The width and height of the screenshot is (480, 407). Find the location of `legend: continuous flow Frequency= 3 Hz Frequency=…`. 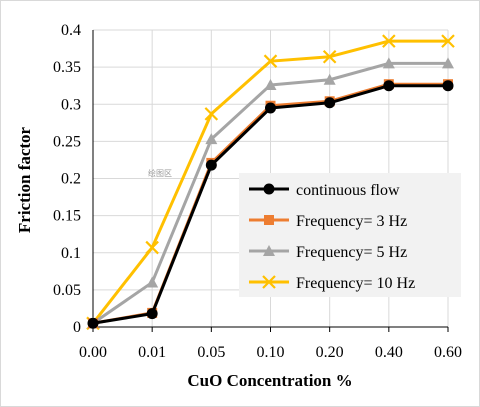

legend: continuous flow Frequency= 3 Hz Frequency=… is located at coordinates (350, 235).